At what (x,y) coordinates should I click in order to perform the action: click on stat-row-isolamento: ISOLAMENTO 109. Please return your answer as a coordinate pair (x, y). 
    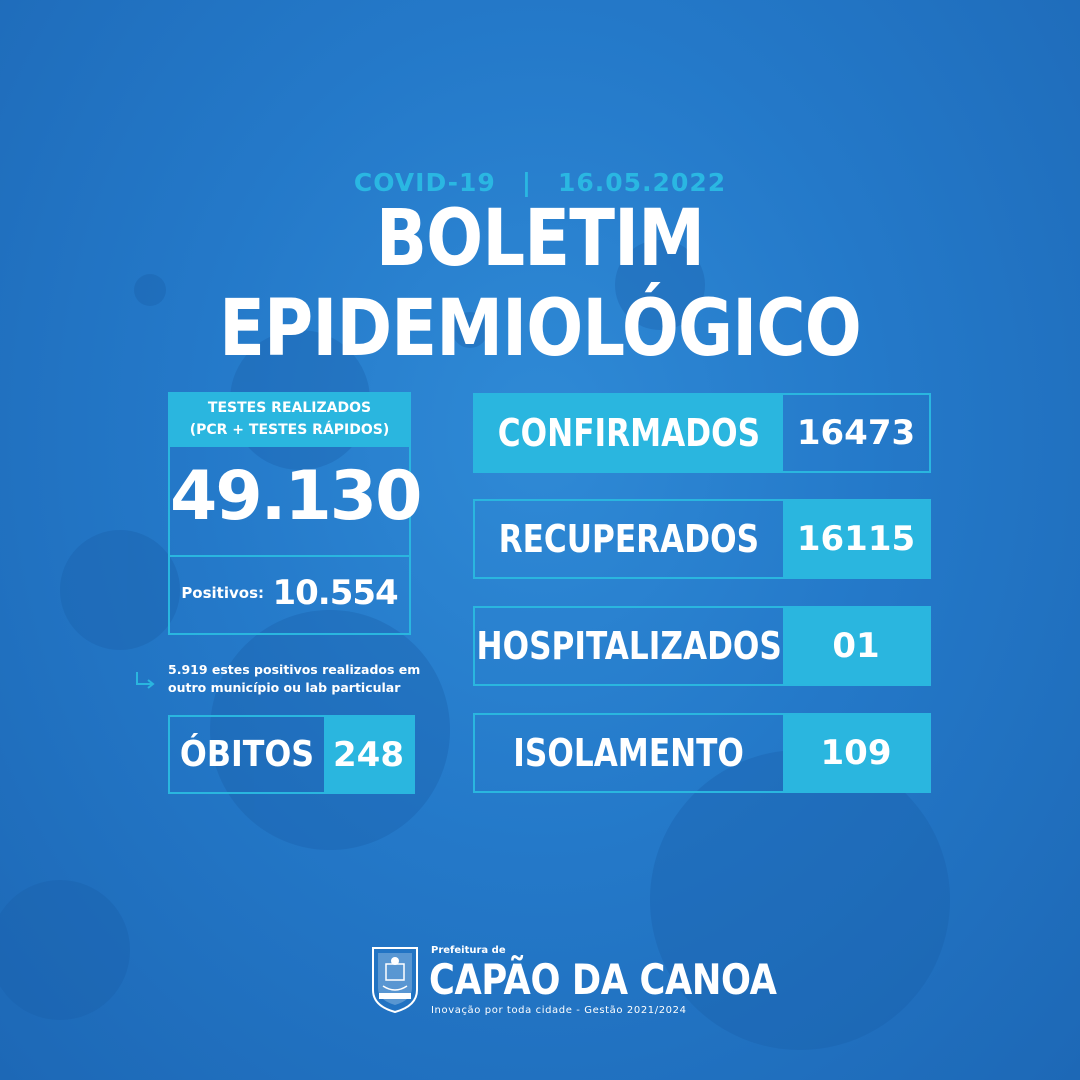
    Looking at the image, I should click on (702, 753).